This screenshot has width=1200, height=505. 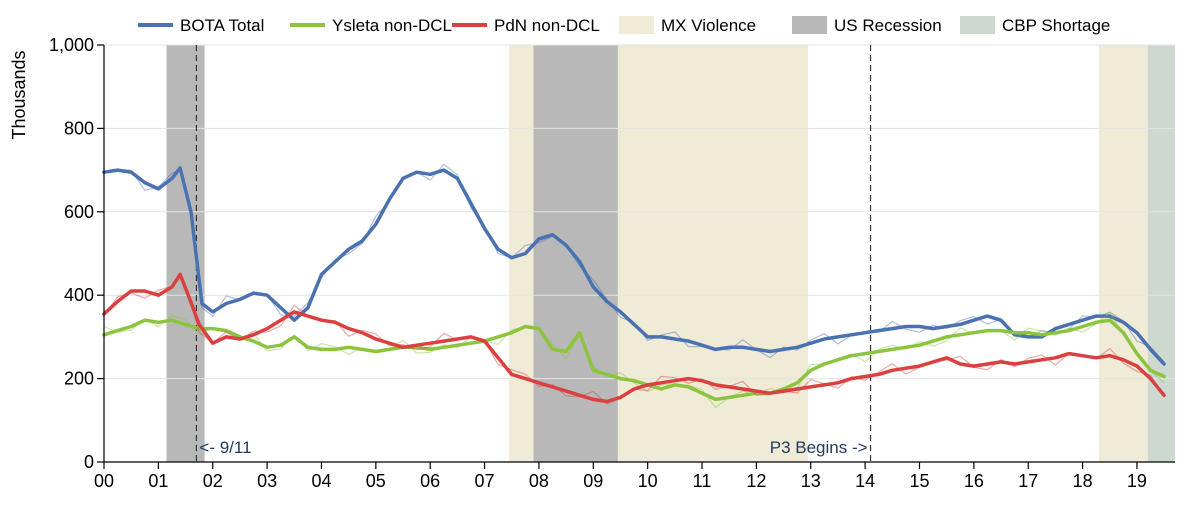 I want to click on y-tick-label: 600, so click(x=79, y=212).